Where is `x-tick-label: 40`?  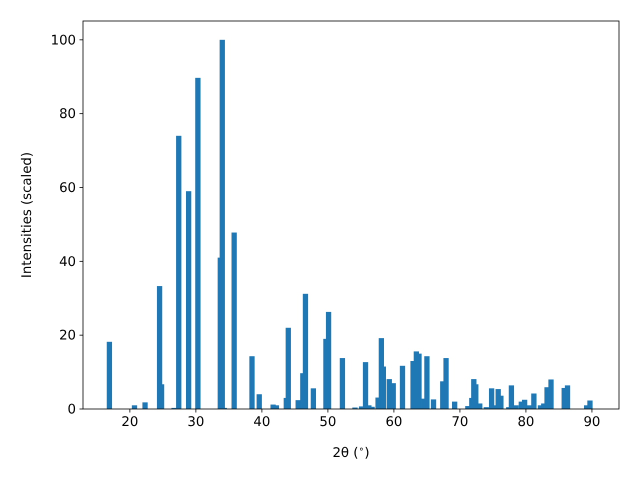
x-tick-label: 40 is located at coordinates (261, 422).